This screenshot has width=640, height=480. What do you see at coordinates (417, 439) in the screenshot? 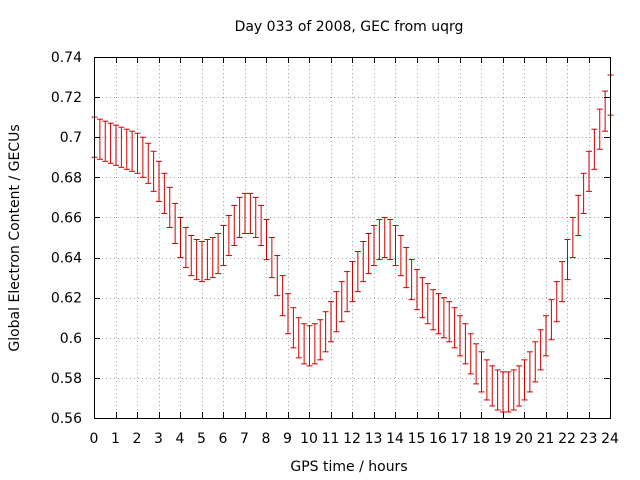
I see `x-tick-label: 15` at bounding box center [417, 439].